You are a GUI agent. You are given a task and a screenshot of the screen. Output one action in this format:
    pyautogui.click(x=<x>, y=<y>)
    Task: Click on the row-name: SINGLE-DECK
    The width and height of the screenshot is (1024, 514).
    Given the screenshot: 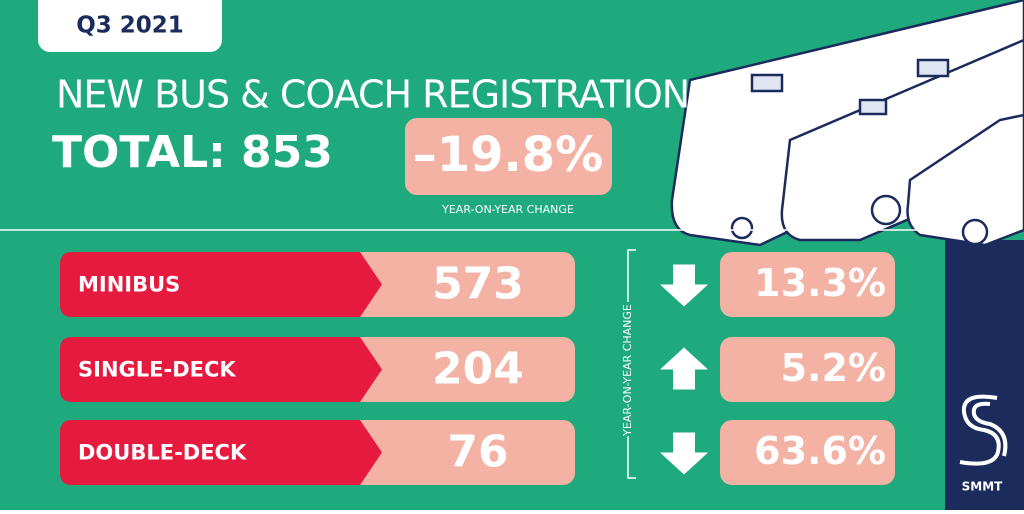 What is the action you would take?
    pyautogui.click(x=157, y=370)
    